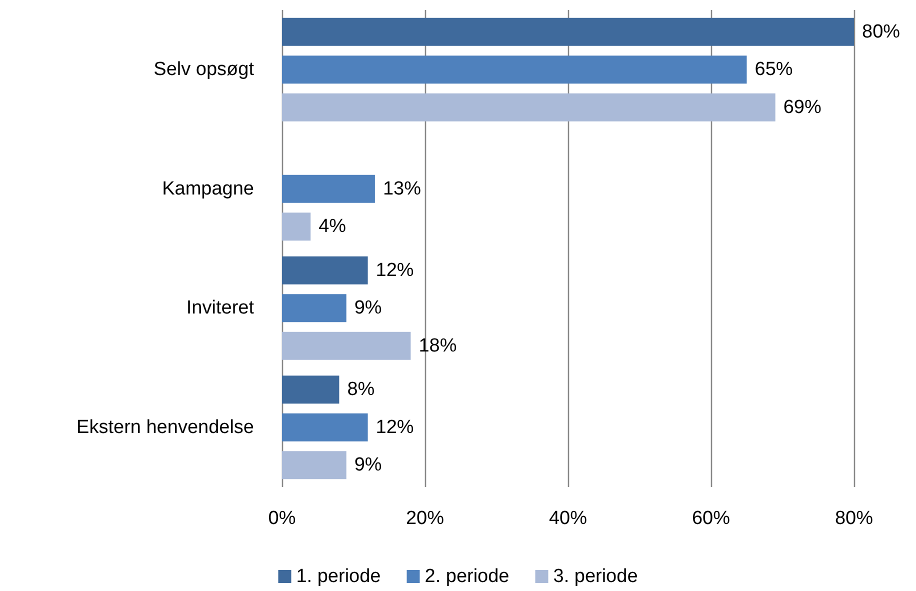  I want to click on y-tick-label: Selv opsøgt, so click(204, 69).